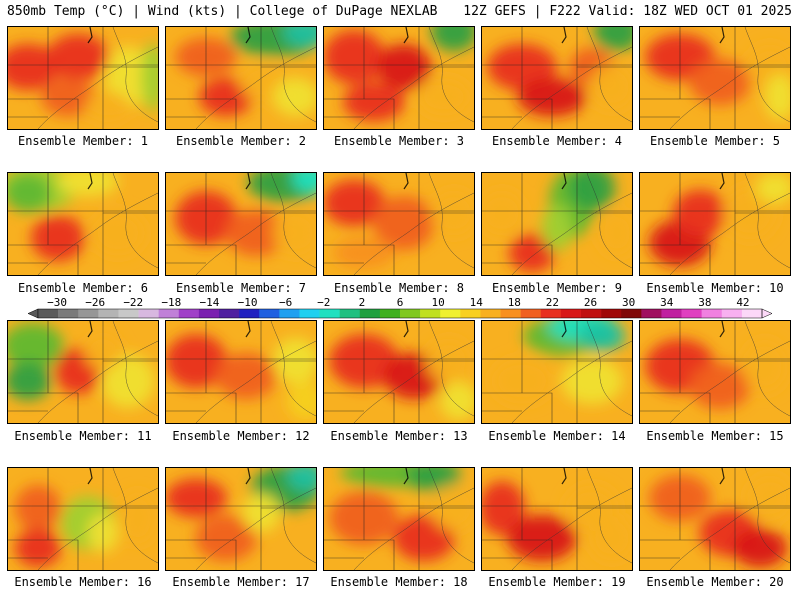 This screenshot has height=600, width=800. What do you see at coordinates (557, 288) in the screenshot?
I see `member-label: Ensemble Member: 9` at bounding box center [557, 288].